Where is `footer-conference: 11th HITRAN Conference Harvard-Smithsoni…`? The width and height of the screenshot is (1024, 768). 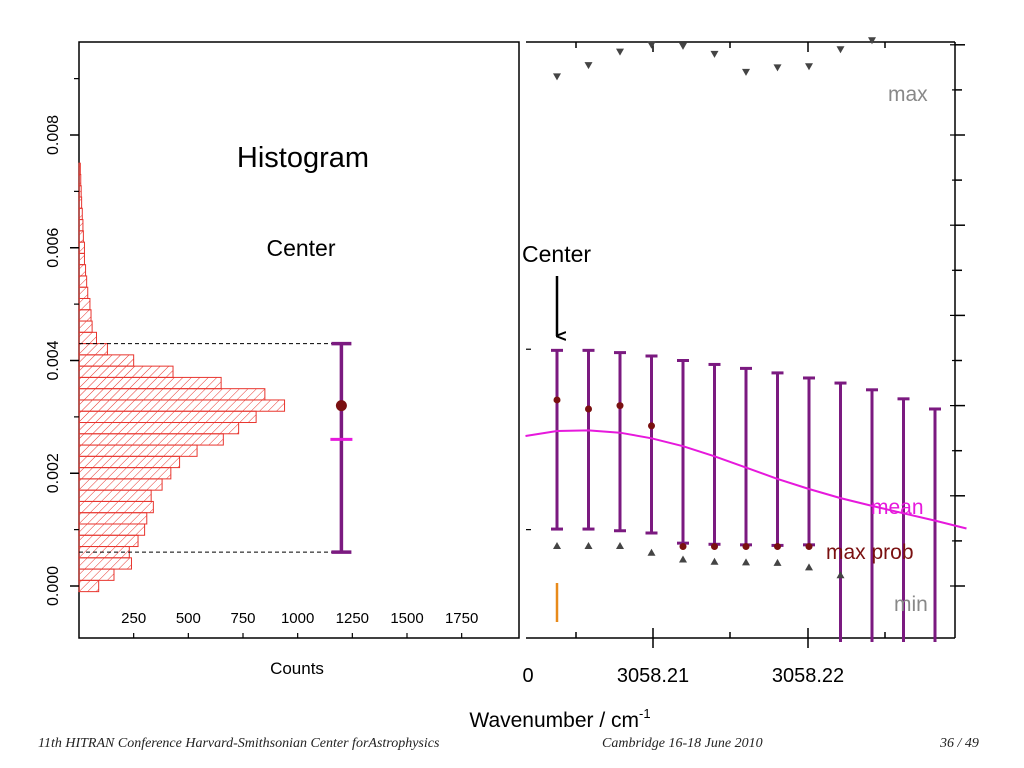
footer-conference: 11th HITRAN Conference Harvard-Smithsoni… is located at coordinates (239, 743).